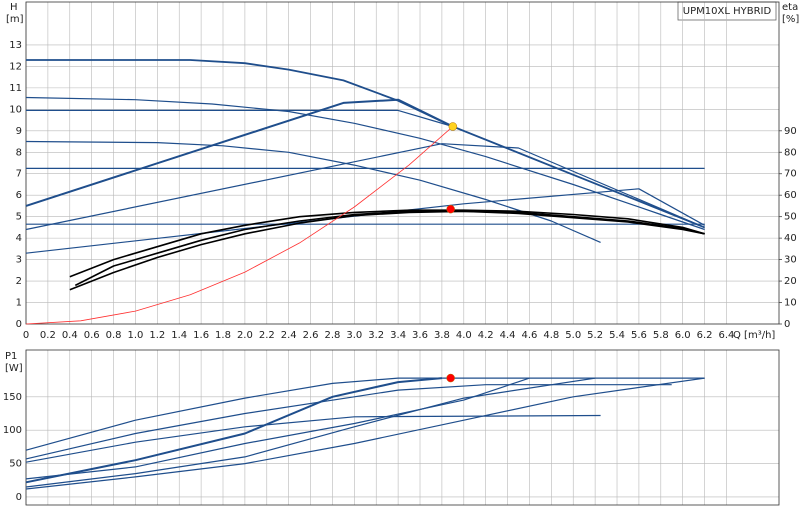 This screenshot has width=800, height=520. I want to click on x-tick-label: 5.0, so click(573, 335).